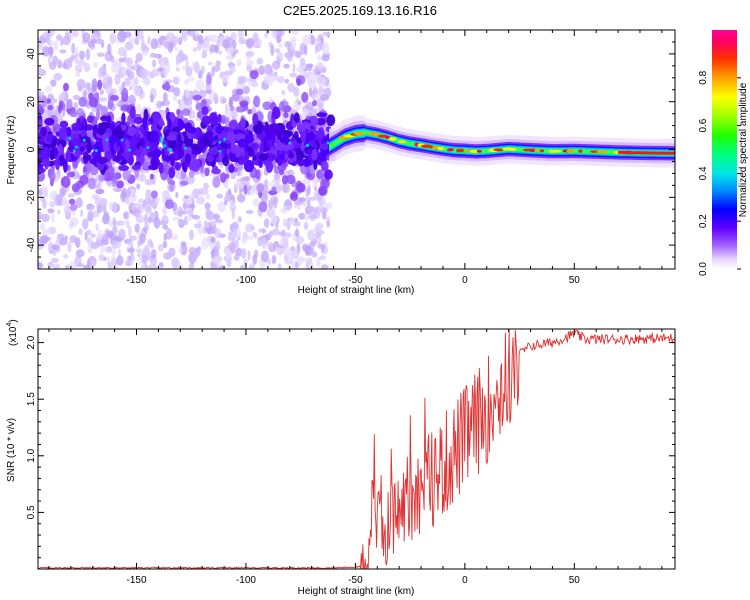 This screenshot has width=750, height=600. I want to click on snr-multiplier-label: (x104), so click(12, 332).